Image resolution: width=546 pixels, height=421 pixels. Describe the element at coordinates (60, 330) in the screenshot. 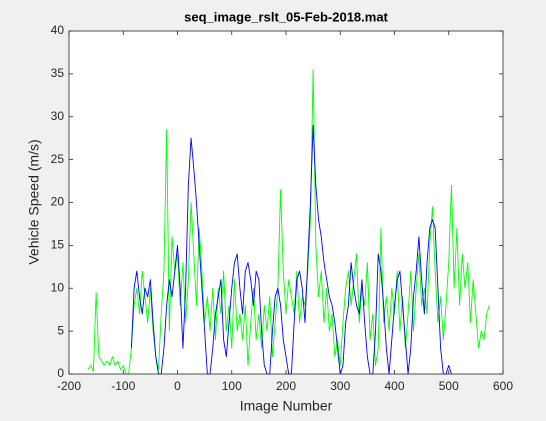

I see `y-tick-label: 5` at that location.